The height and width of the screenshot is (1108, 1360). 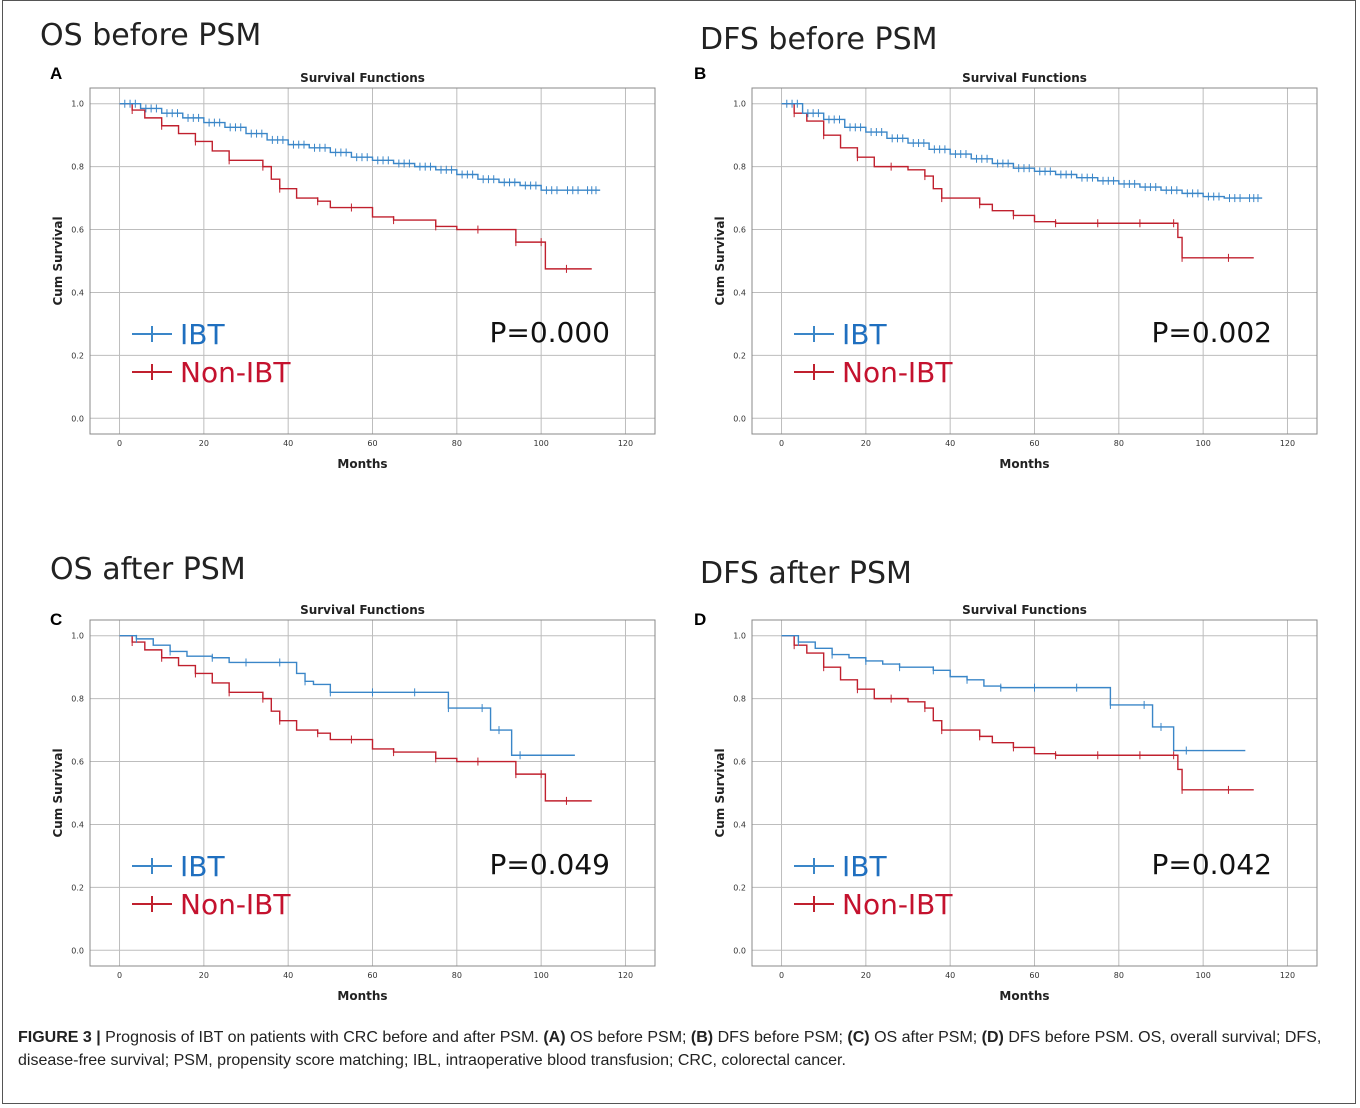 I want to click on p-value-label: P=0.000, so click(x=549, y=332).